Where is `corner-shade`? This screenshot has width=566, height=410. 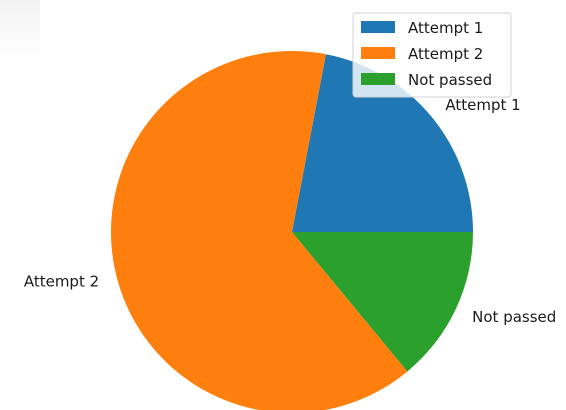 corner-shade is located at coordinates (20, 30).